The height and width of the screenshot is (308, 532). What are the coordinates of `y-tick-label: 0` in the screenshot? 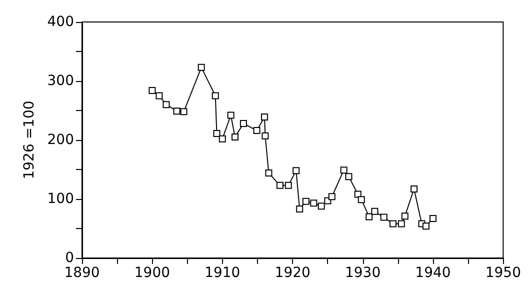 It's located at (69, 258).